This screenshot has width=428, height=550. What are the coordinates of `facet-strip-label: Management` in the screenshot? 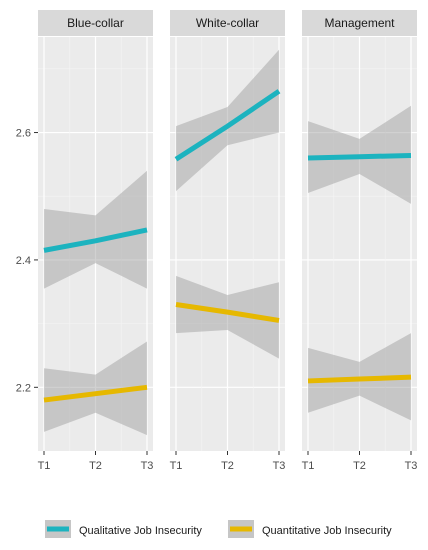 It's located at (359, 23).